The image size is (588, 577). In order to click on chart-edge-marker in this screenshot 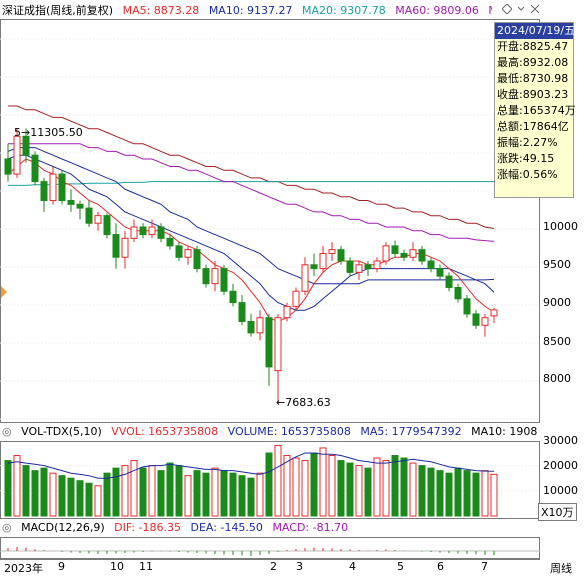, I will do `click(4, 292)`.